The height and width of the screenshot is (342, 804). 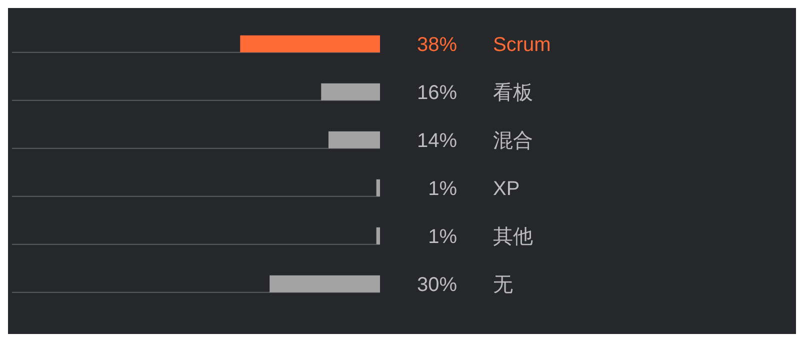 I want to click on y-tick-label: Scrum, so click(x=522, y=45).